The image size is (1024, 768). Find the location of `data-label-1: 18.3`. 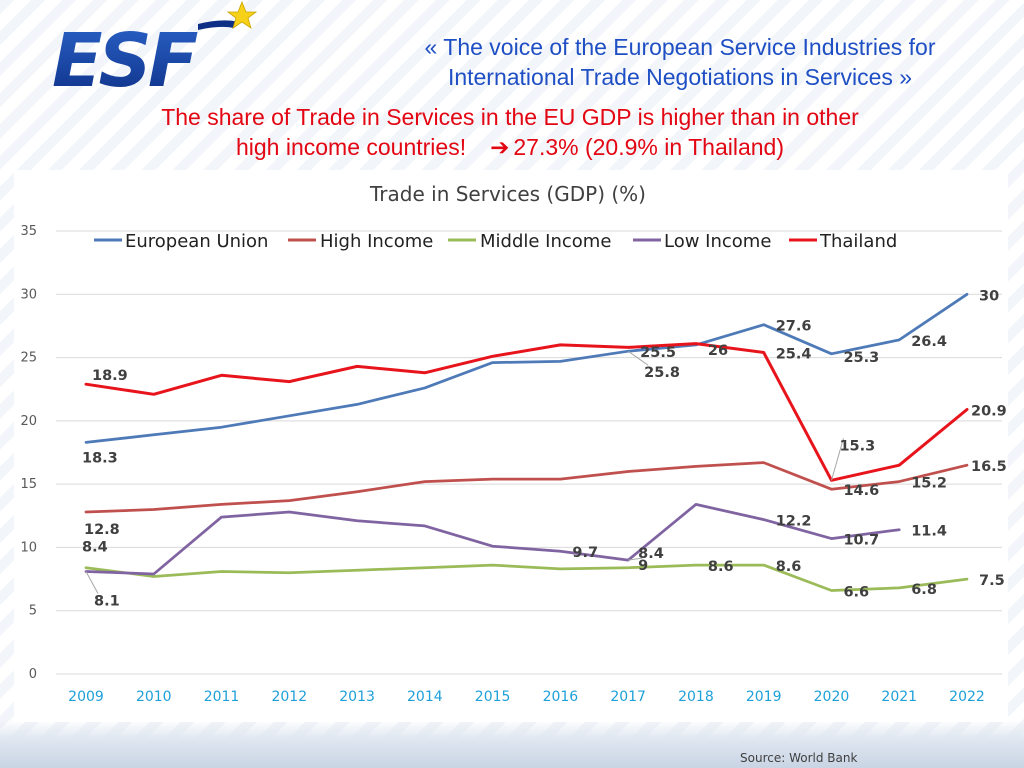

data-label-1: 18.3 is located at coordinates (100, 458).